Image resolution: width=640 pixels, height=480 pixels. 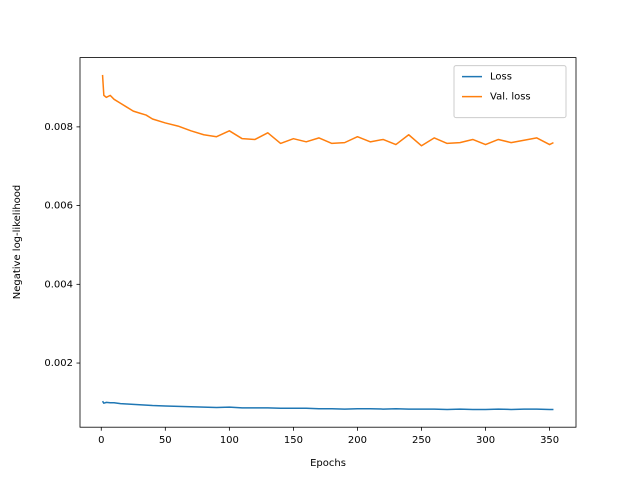 What do you see at coordinates (58, 284) in the screenshot?
I see `y-tick-label: 0.004` at bounding box center [58, 284].